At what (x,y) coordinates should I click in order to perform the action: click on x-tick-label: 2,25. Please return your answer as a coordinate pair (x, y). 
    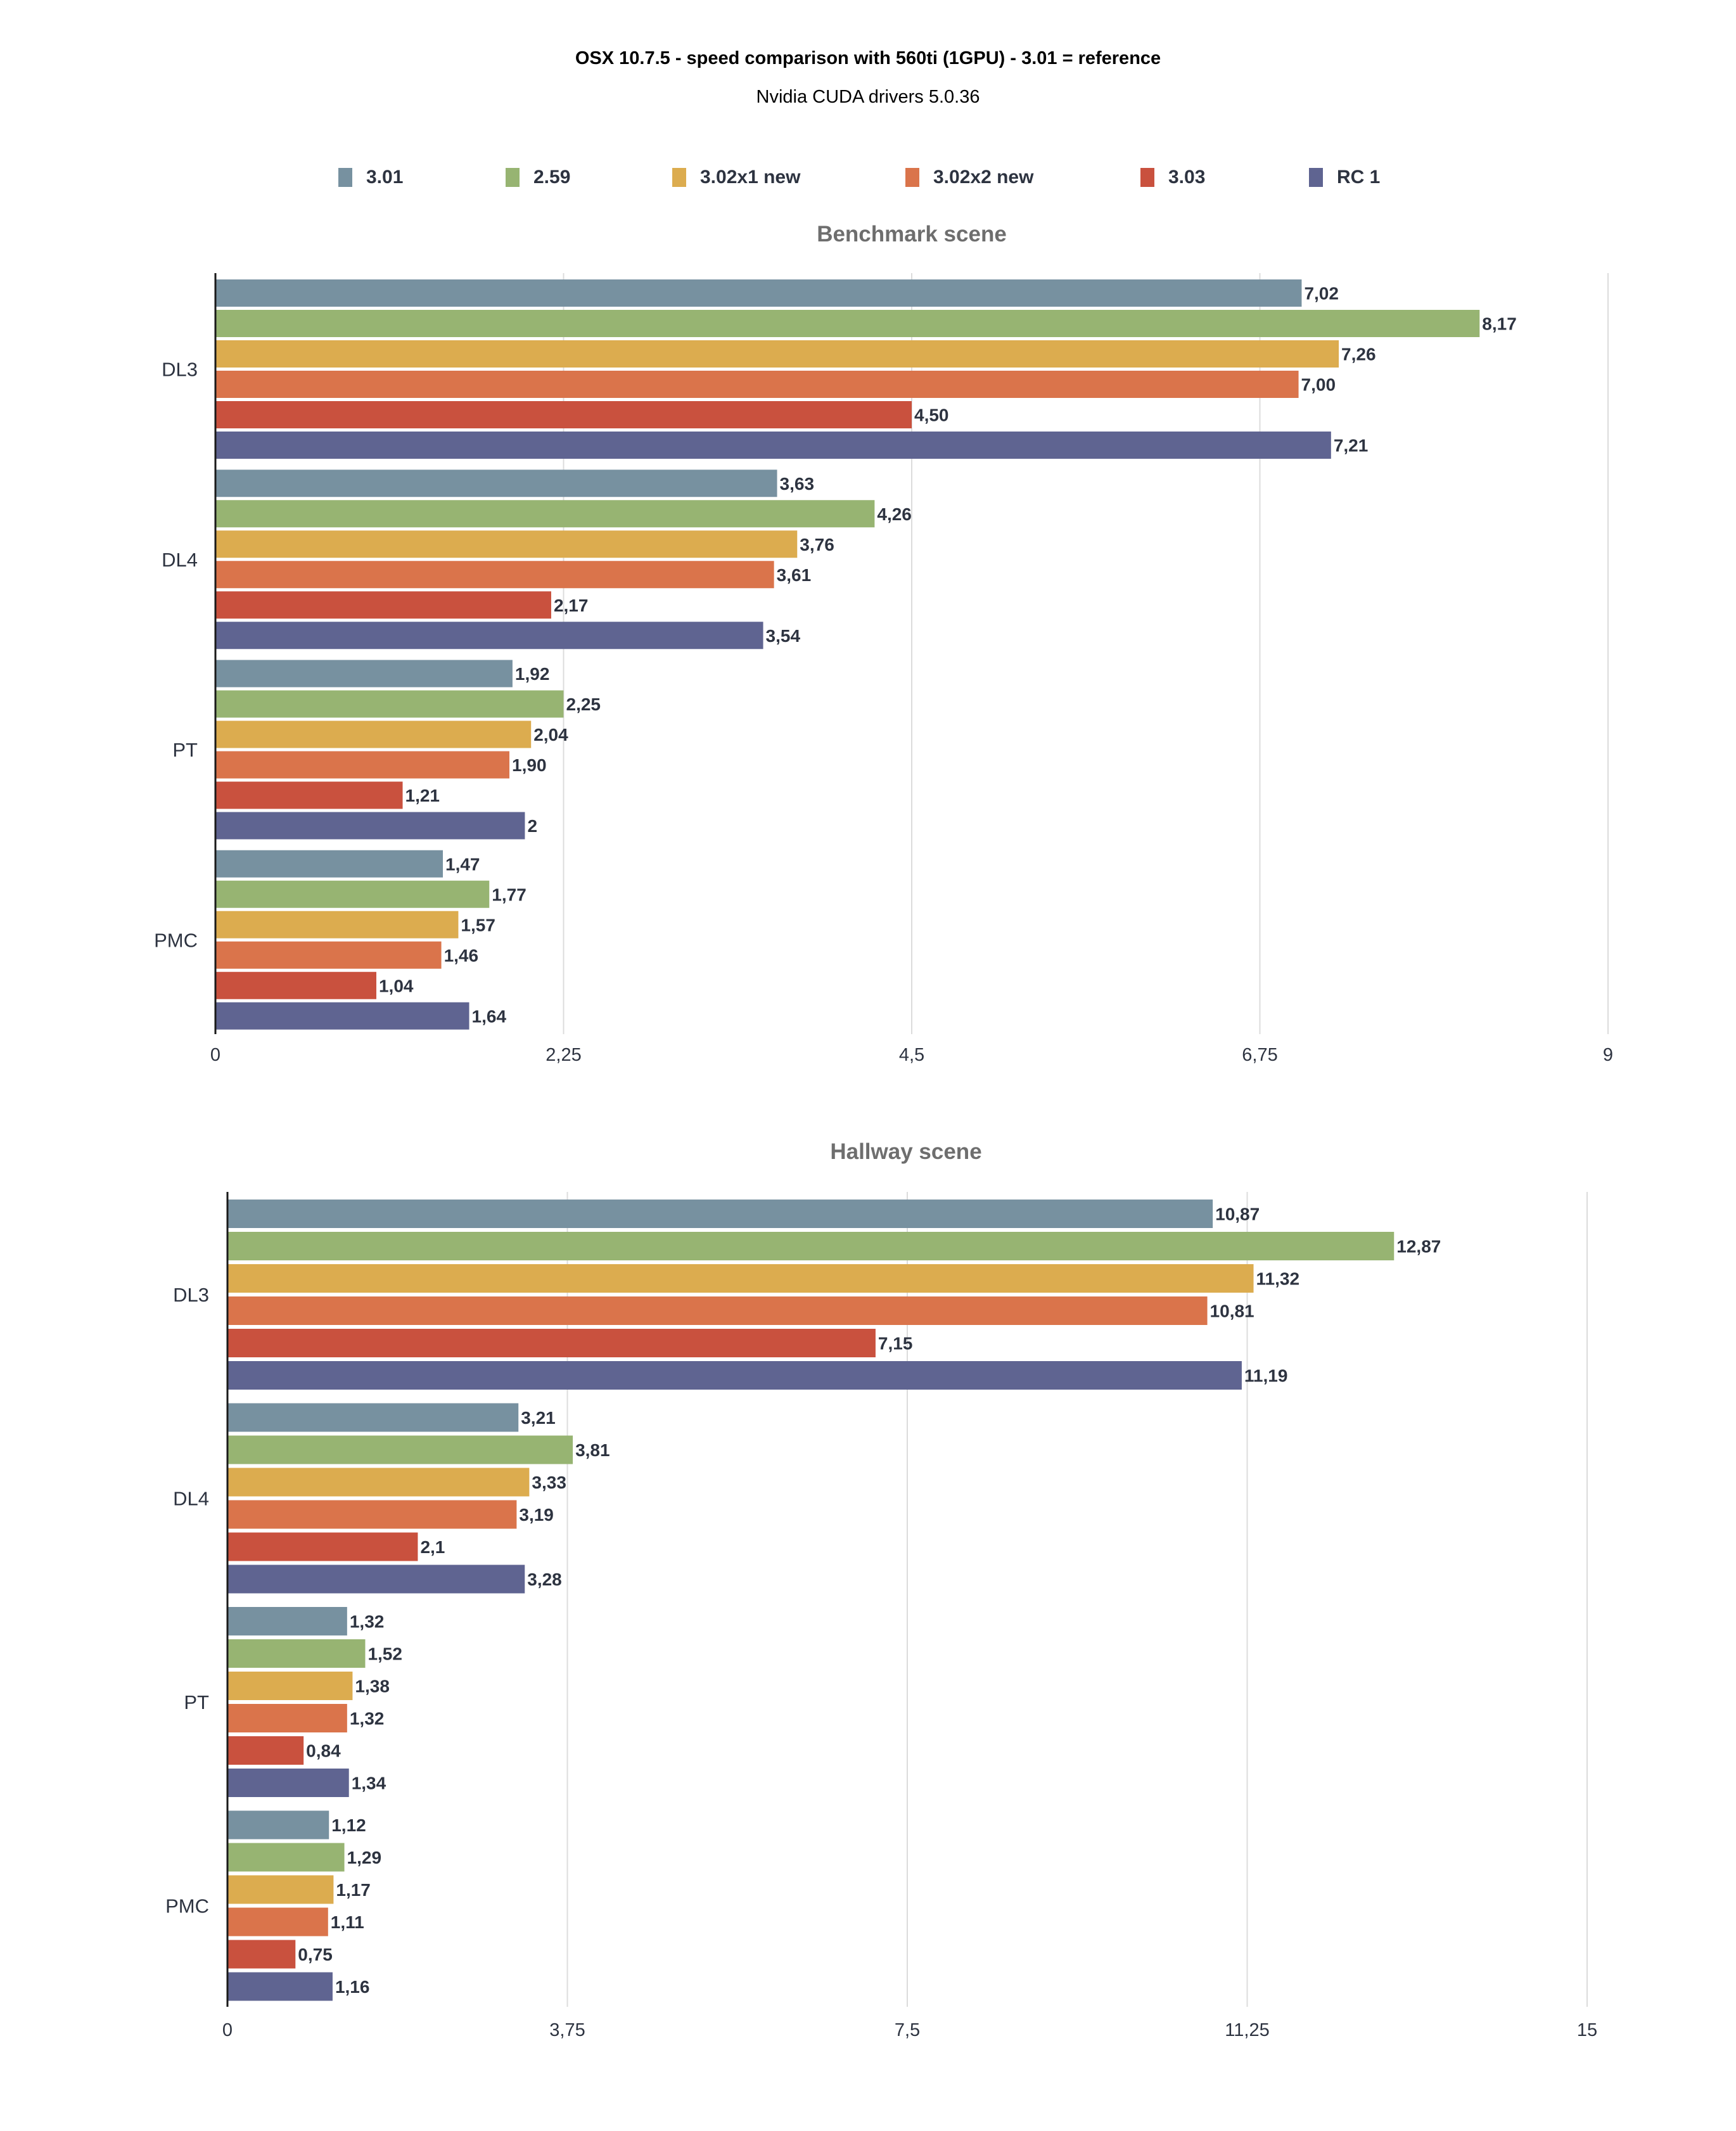
    Looking at the image, I should click on (563, 1055).